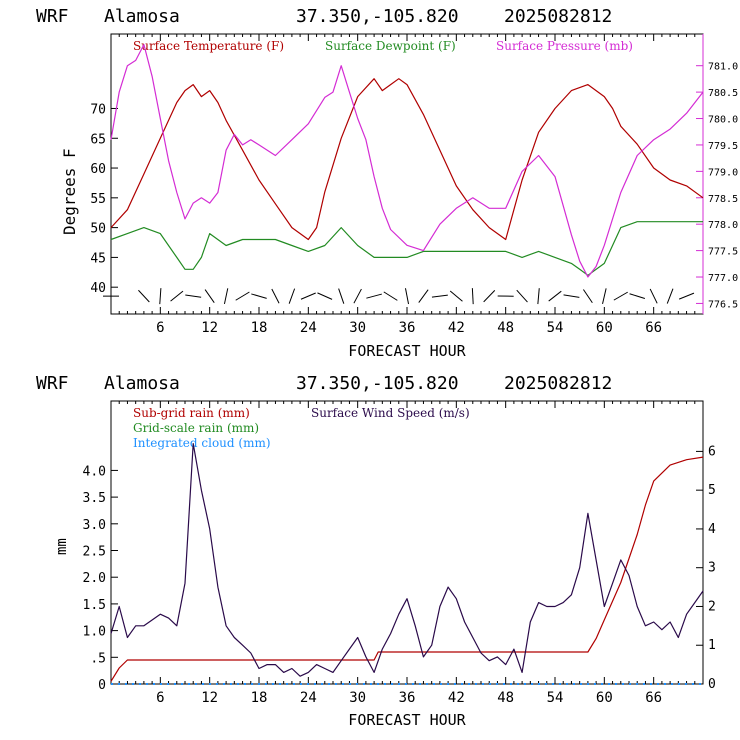 The width and height of the screenshot is (740, 740). I want to click on y2-tick-label: 0, so click(712, 684).